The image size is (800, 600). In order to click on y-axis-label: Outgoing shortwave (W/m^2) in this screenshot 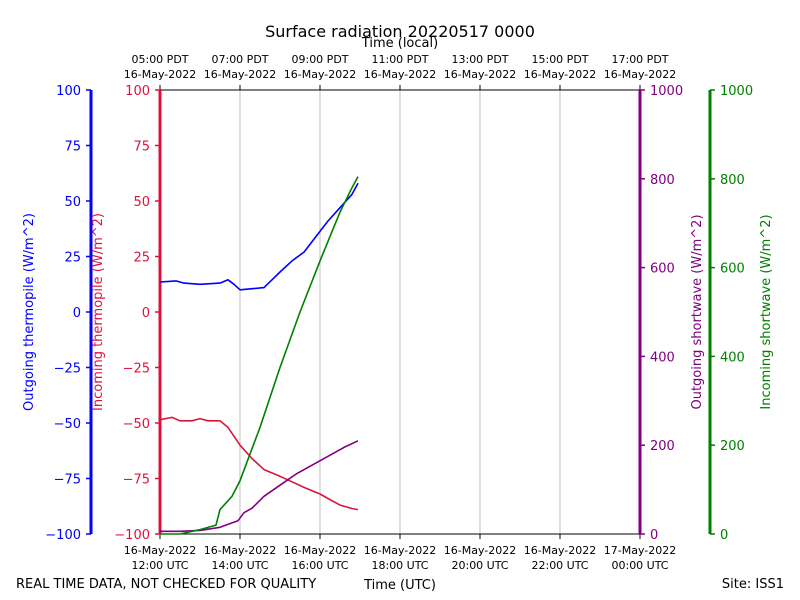, I will do `click(697, 311)`.